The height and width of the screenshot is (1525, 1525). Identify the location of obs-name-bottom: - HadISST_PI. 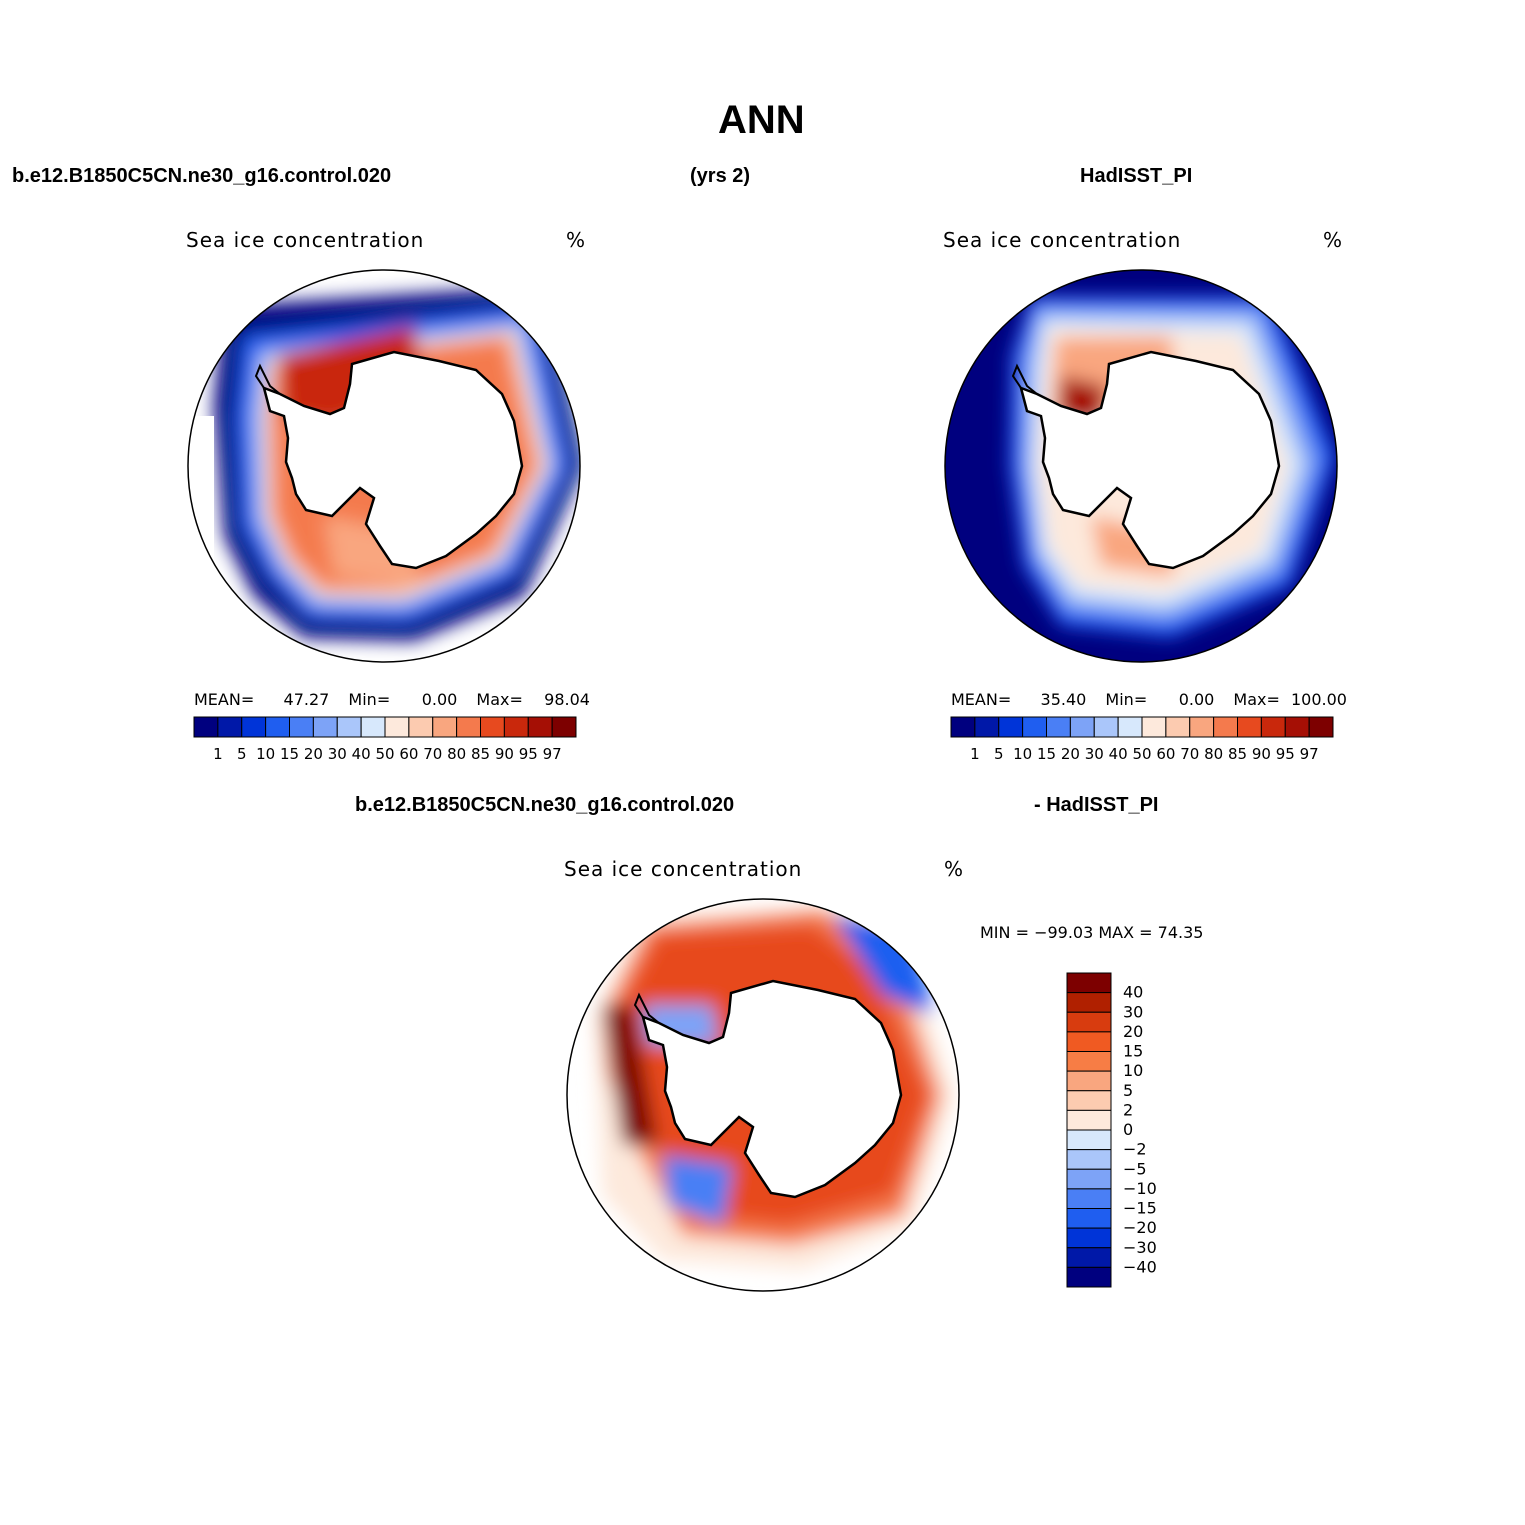
(1096, 805).